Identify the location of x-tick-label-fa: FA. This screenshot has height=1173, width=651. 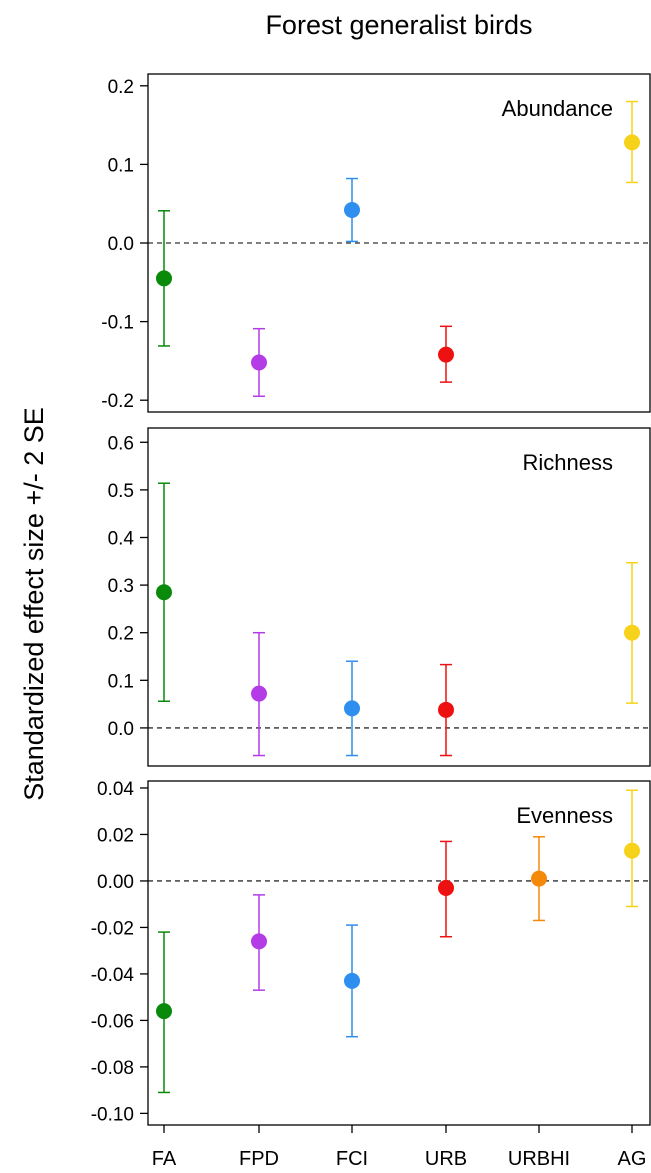
(164, 1159).